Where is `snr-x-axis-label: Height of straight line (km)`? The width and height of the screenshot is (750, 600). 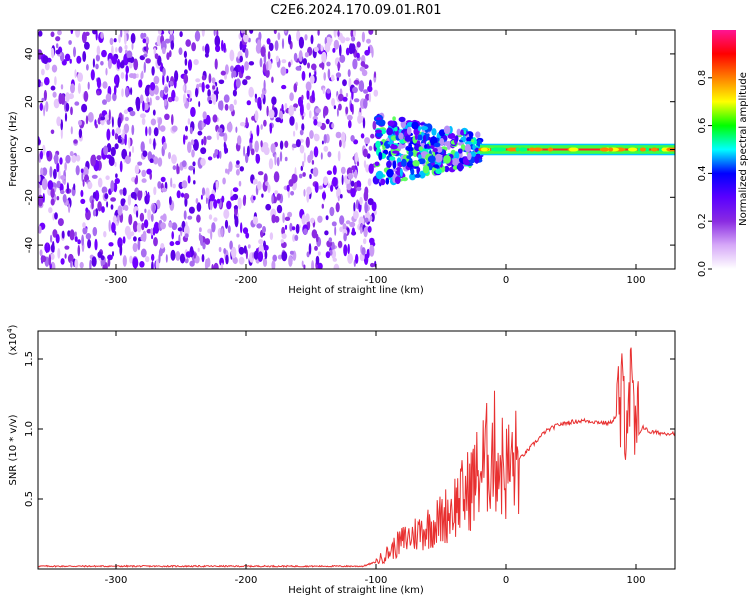
snr-x-axis-label: Height of straight line (km) is located at coordinates (356, 590).